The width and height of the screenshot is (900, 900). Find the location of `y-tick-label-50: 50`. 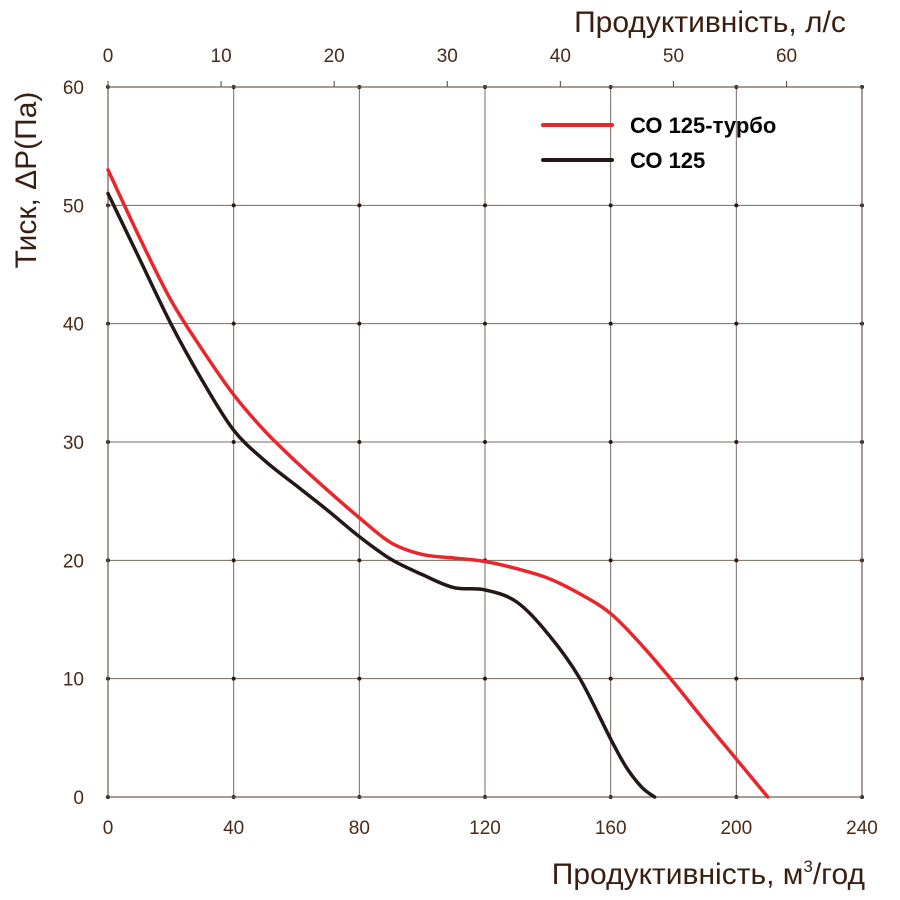

y-tick-label-50: 50 is located at coordinates (73, 206).